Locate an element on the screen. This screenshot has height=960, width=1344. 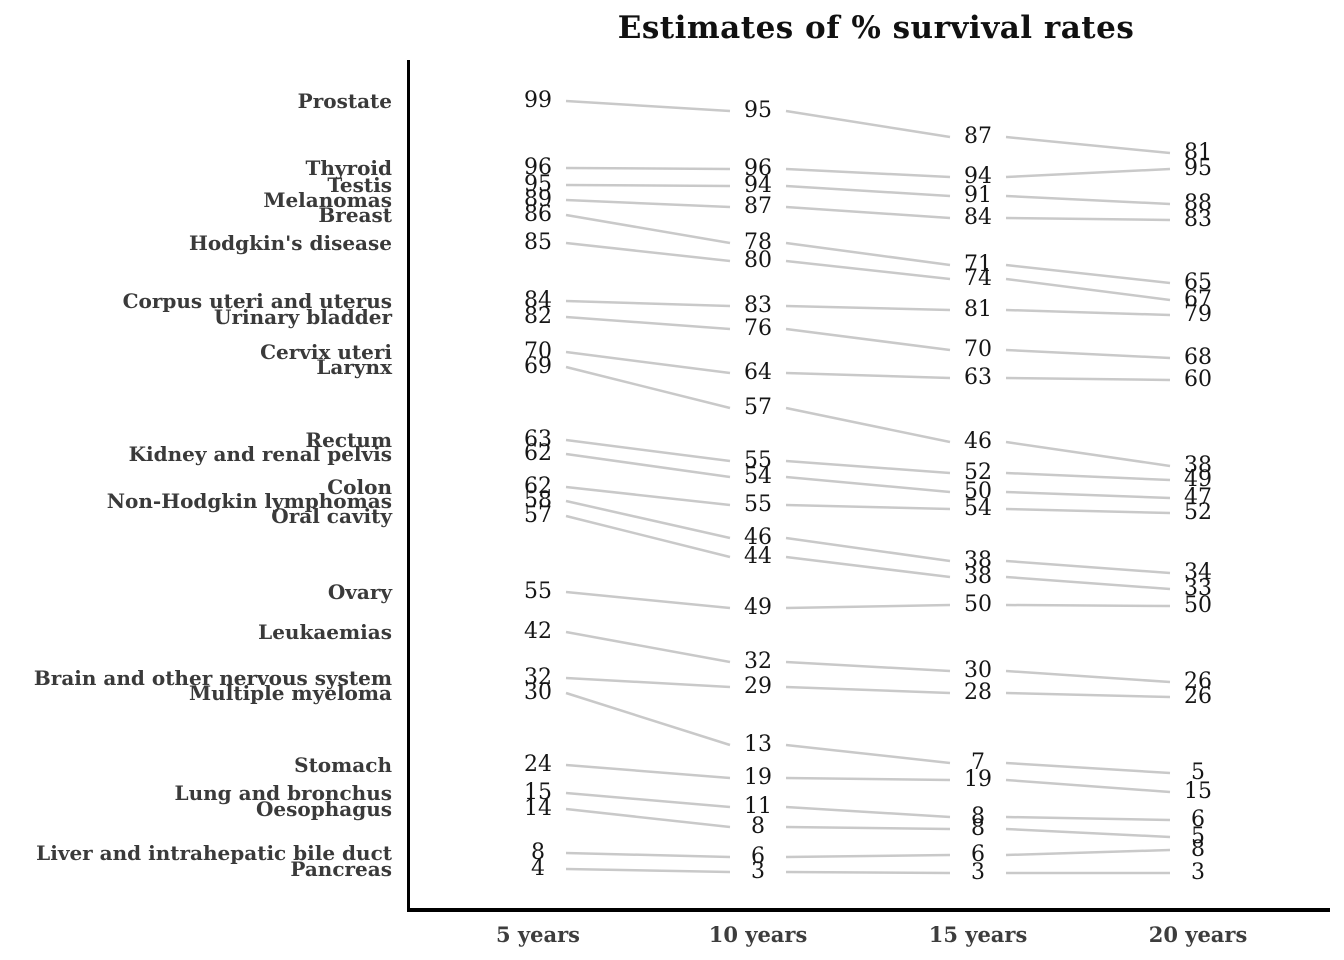
value-label: 30 is located at coordinates (978, 670).